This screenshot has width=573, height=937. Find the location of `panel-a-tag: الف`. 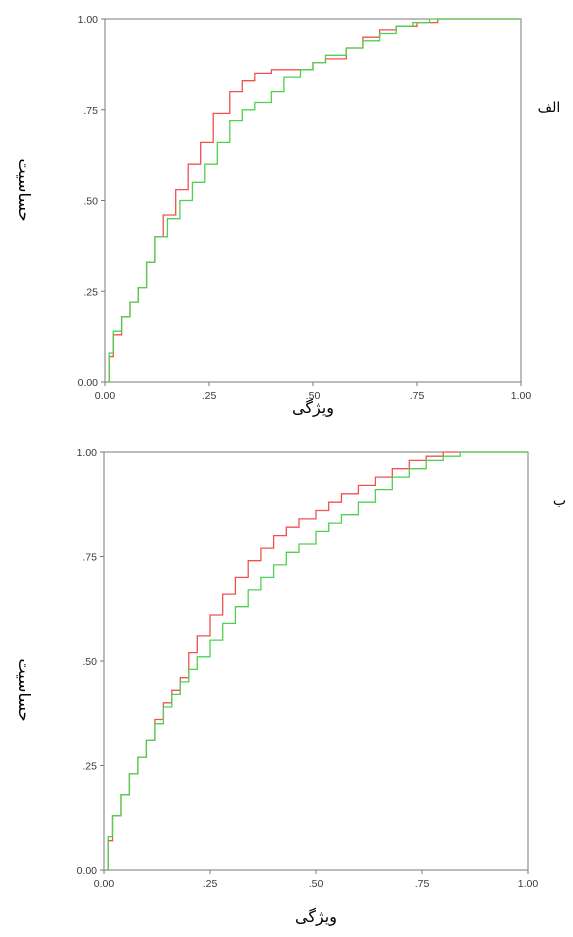

panel-a-tag: الف is located at coordinates (549, 108).